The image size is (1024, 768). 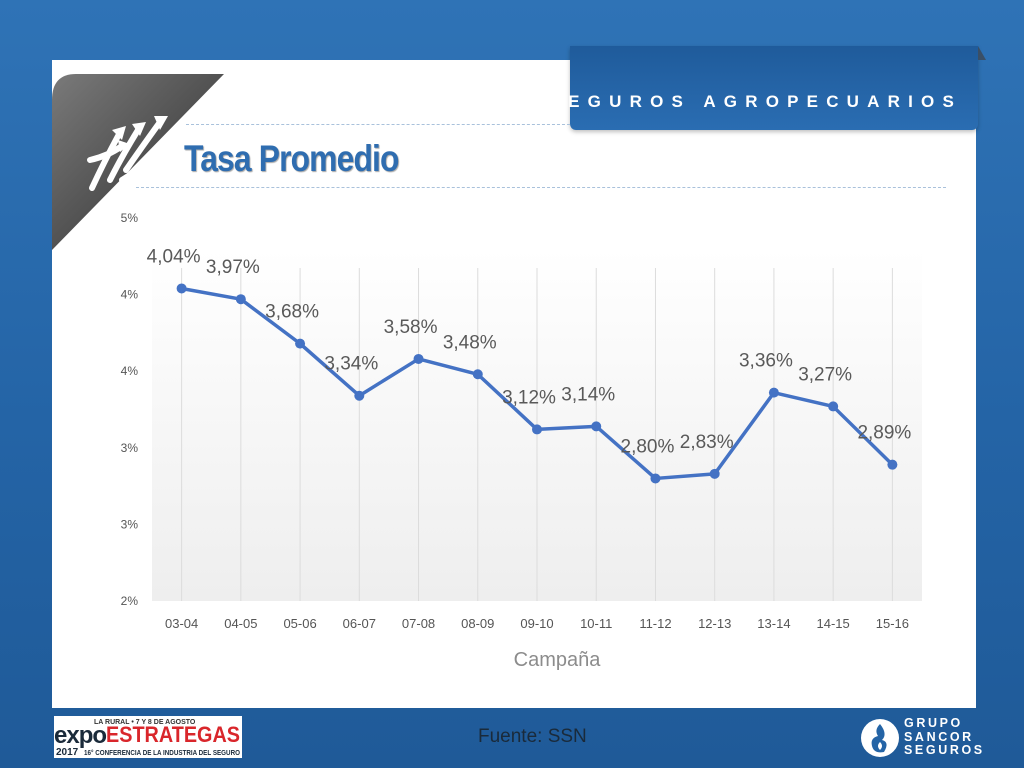 I want to click on banner-text: SEGUROS AGROPECUARIOS, so click(x=755, y=101).